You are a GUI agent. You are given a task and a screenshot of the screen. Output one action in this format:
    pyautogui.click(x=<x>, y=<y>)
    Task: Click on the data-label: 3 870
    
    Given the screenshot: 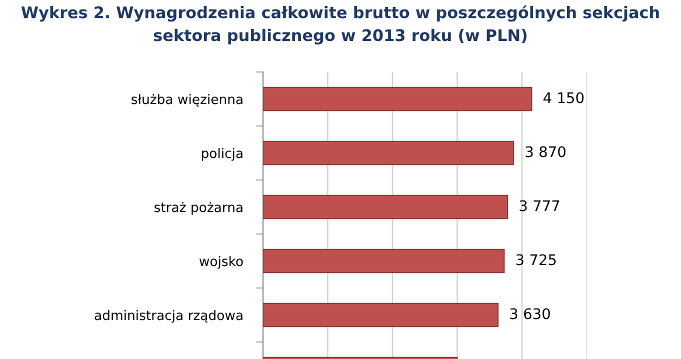 What is the action you would take?
    pyautogui.click(x=546, y=152)
    